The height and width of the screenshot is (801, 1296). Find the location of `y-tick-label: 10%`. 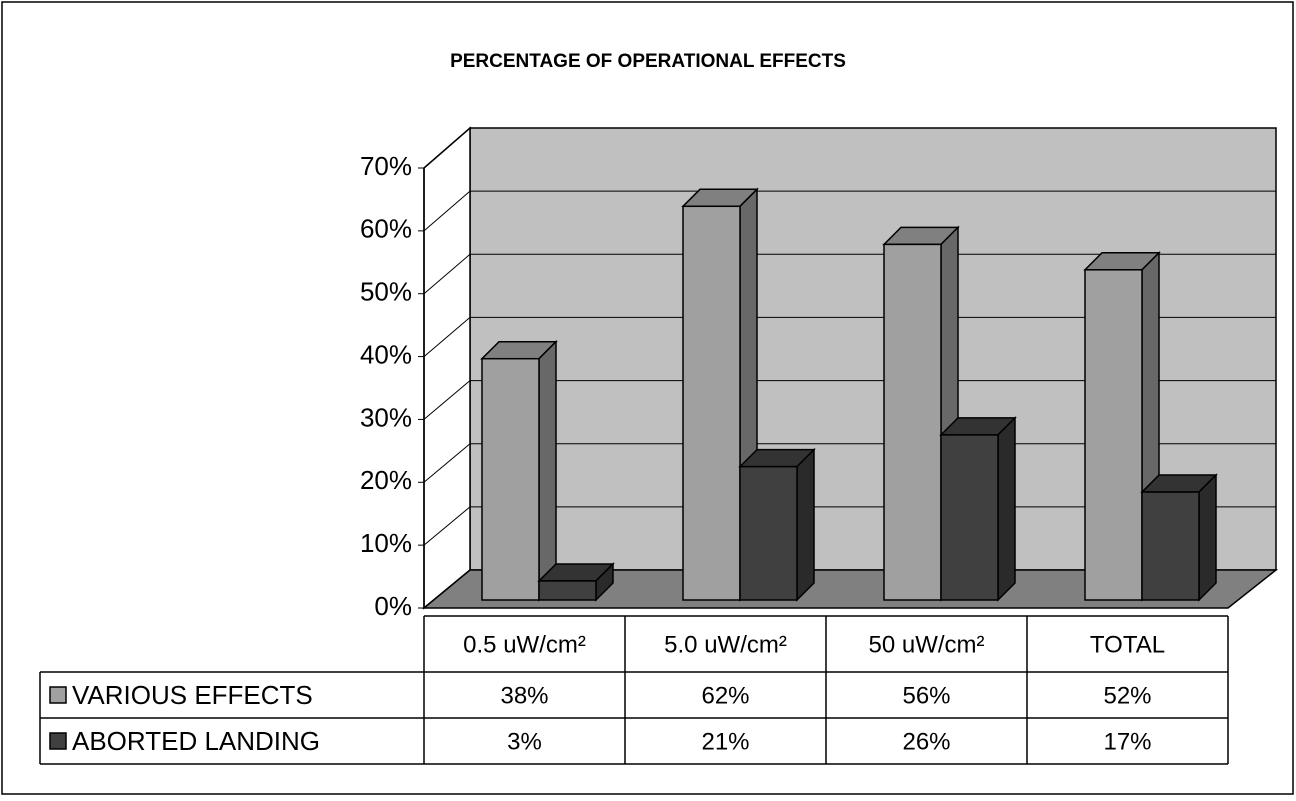

y-tick-label: 10% is located at coordinates (386, 543).